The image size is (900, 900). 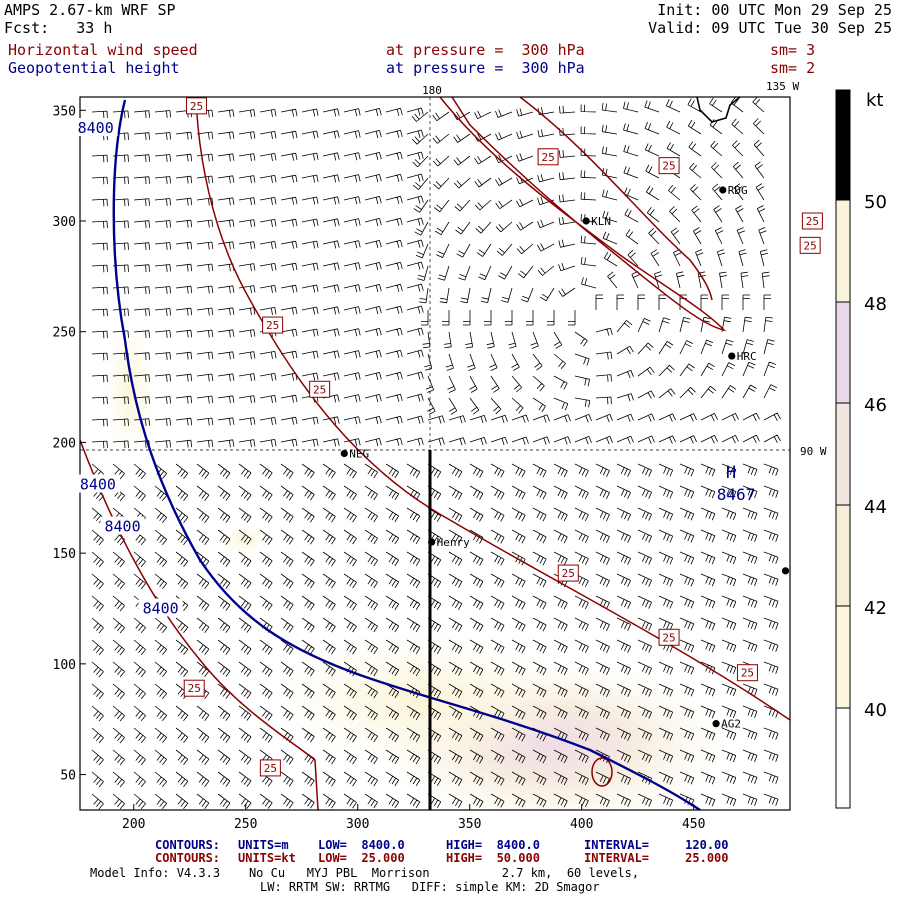 I want to click on contours-height-high: HIGH= 8400.0, so click(x=493, y=845).